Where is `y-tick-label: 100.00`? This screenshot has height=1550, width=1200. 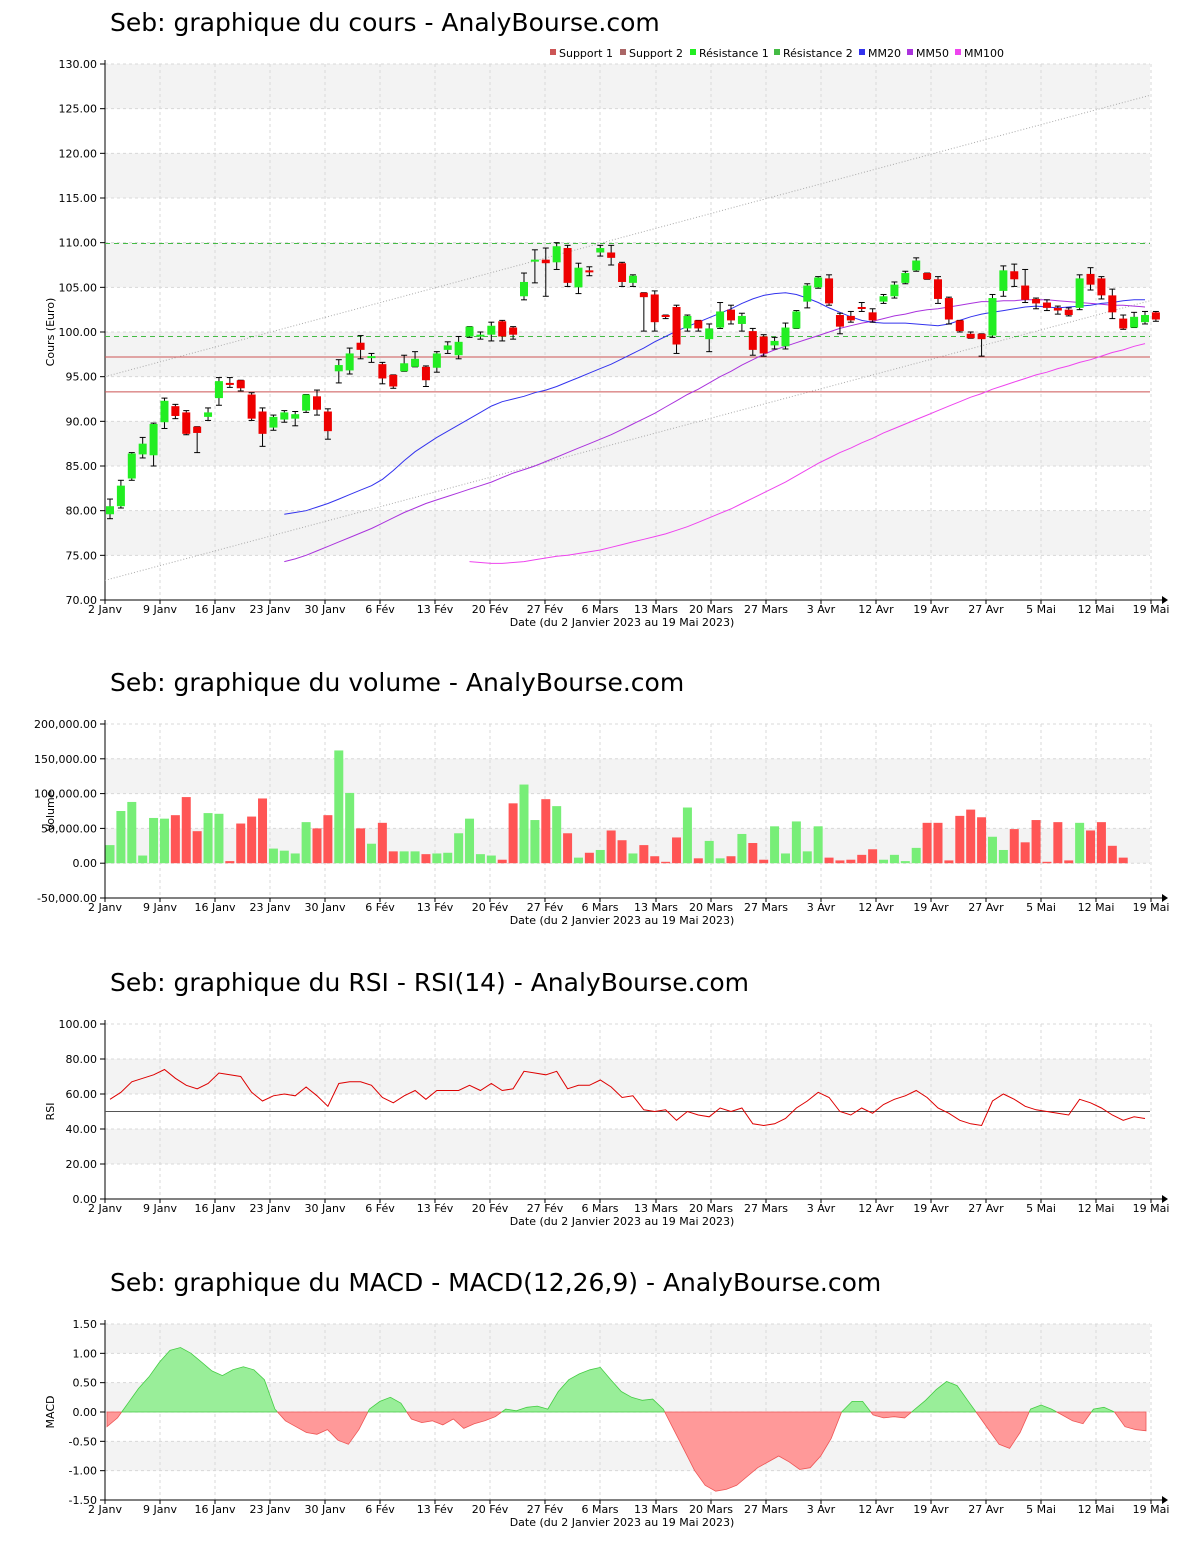 y-tick-label: 100.00 is located at coordinates (78, 332).